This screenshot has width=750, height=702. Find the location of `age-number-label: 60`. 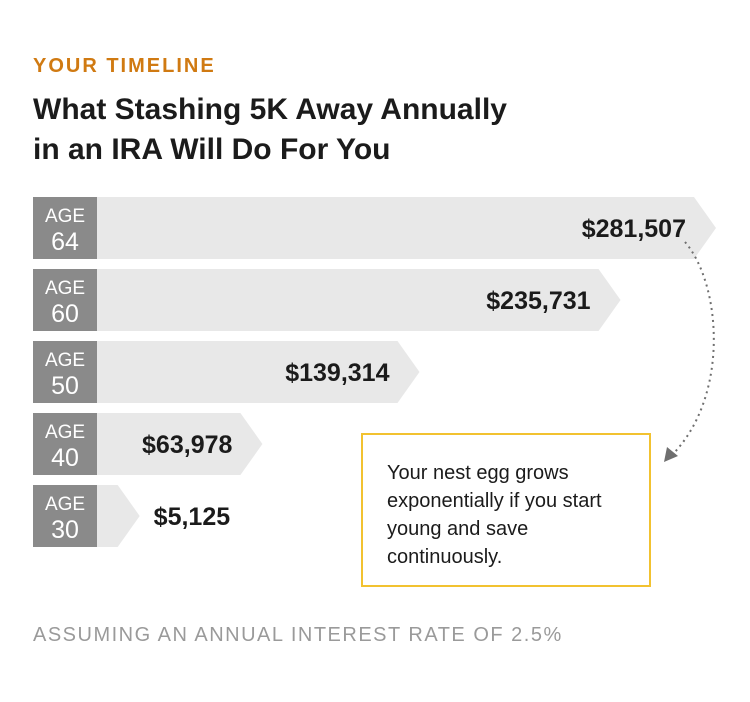

age-number-label: 60 is located at coordinates (65, 314).